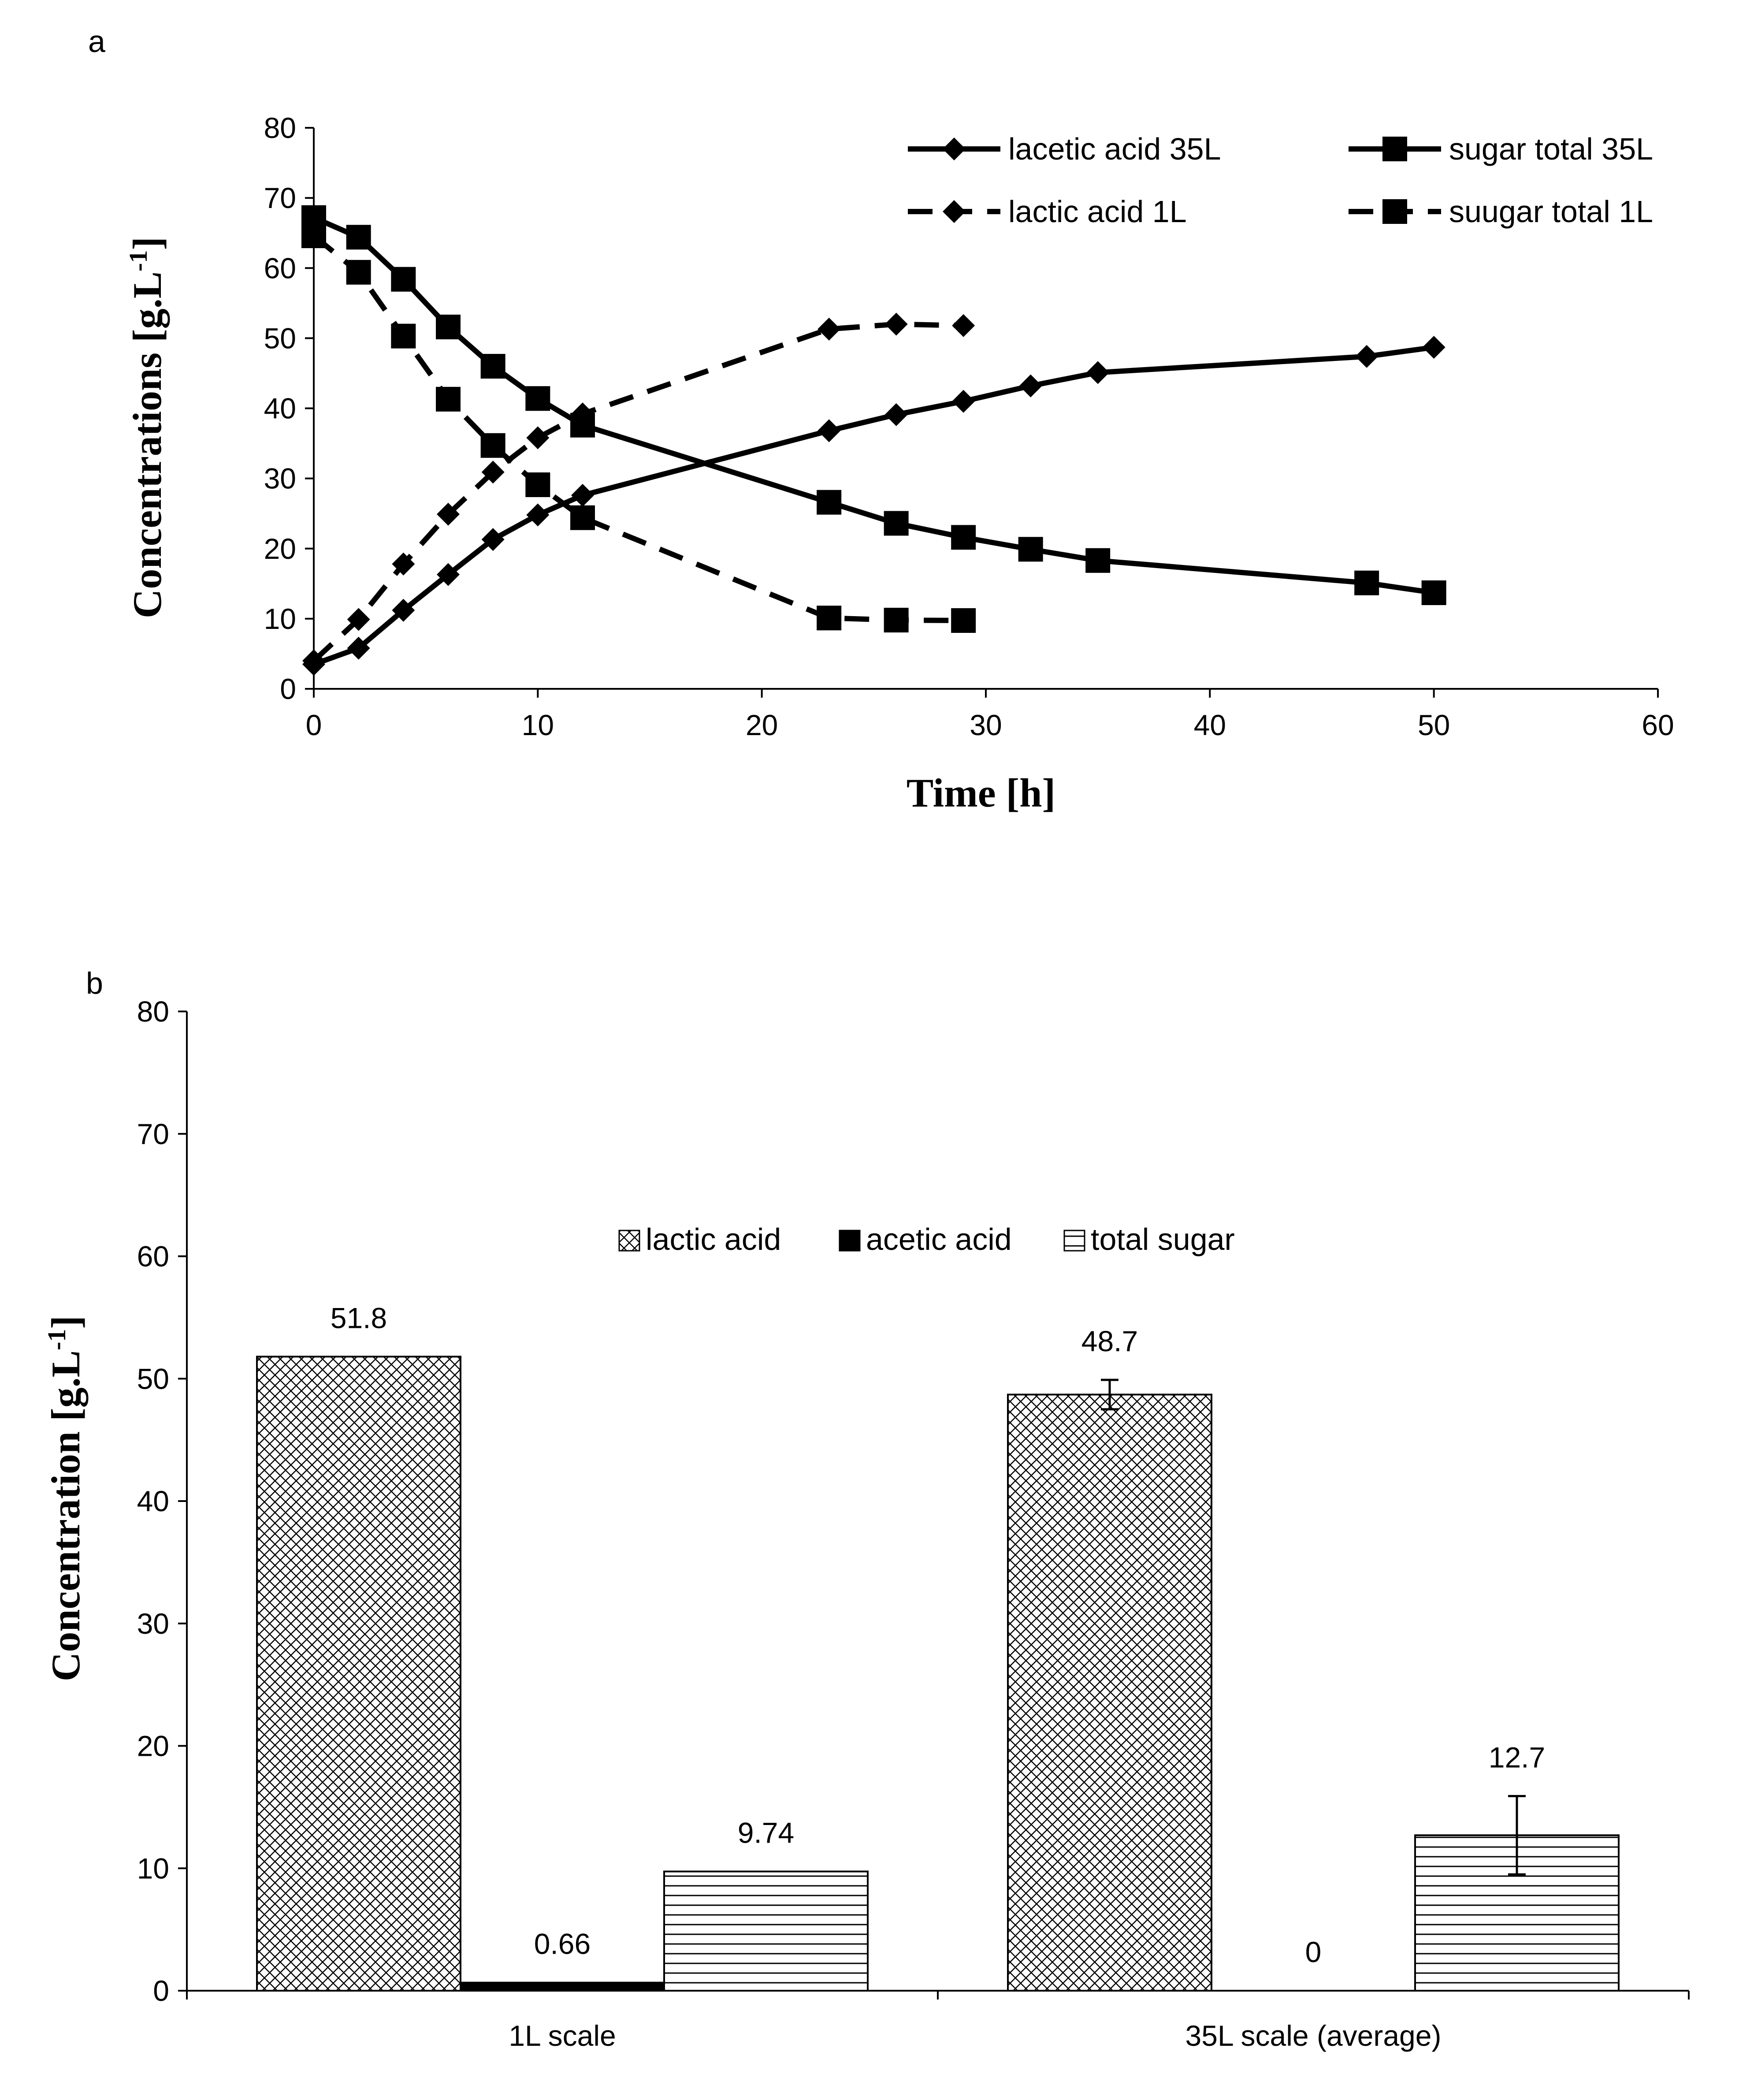 This screenshot has height=2100, width=1739. Describe the element at coordinates (288, 689) in the screenshot. I see `chart-a-y-tick-label: 0` at that location.